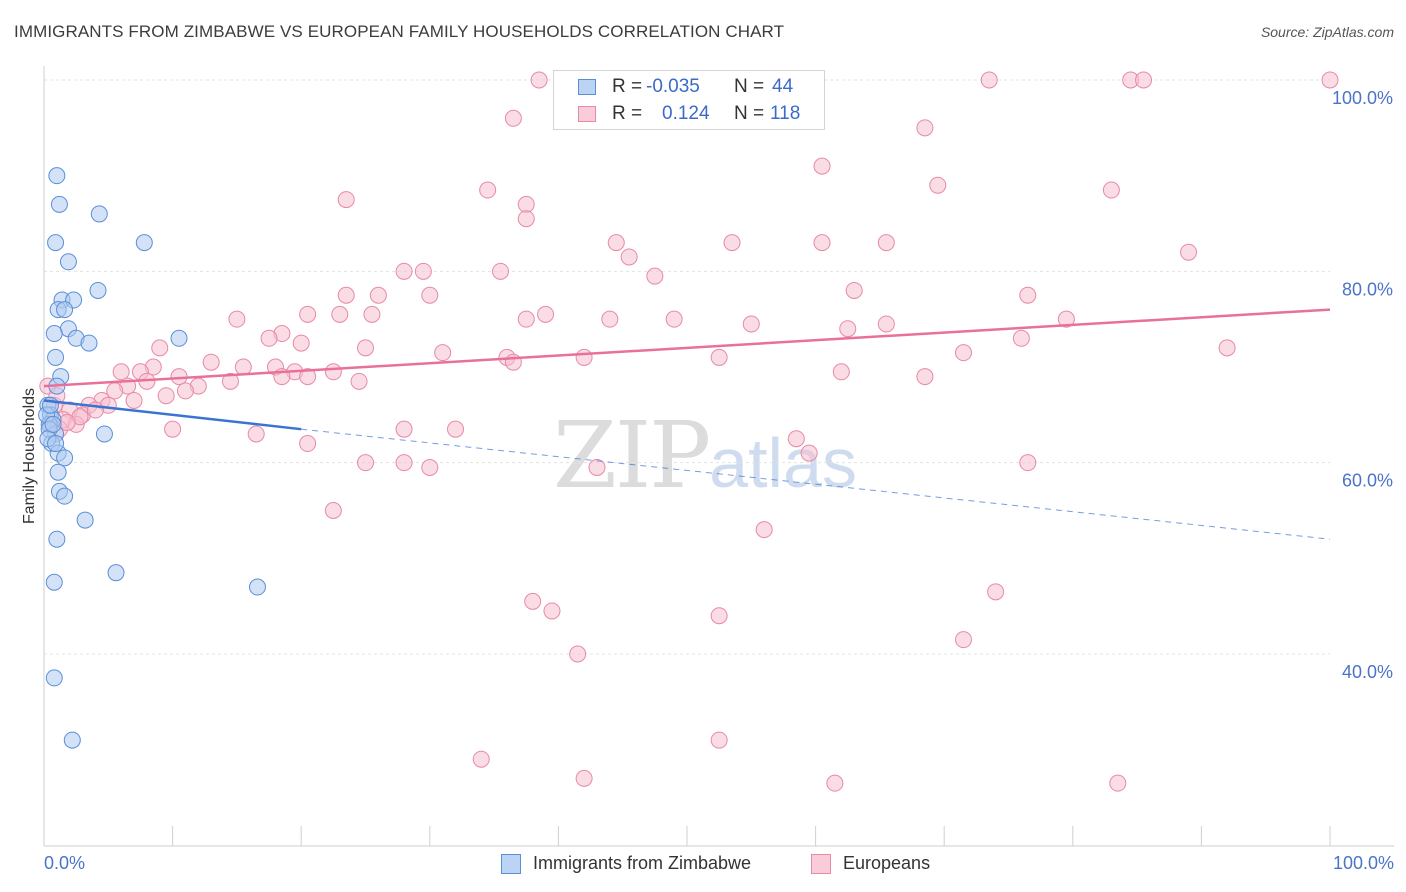 Image resolution: width=1406 pixels, height=892 pixels. What do you see at coordinates (1327, 32) in the screenshot?
I see `source-credit: Source: ZipAtlas.com` at bounding box center [1327, 32].